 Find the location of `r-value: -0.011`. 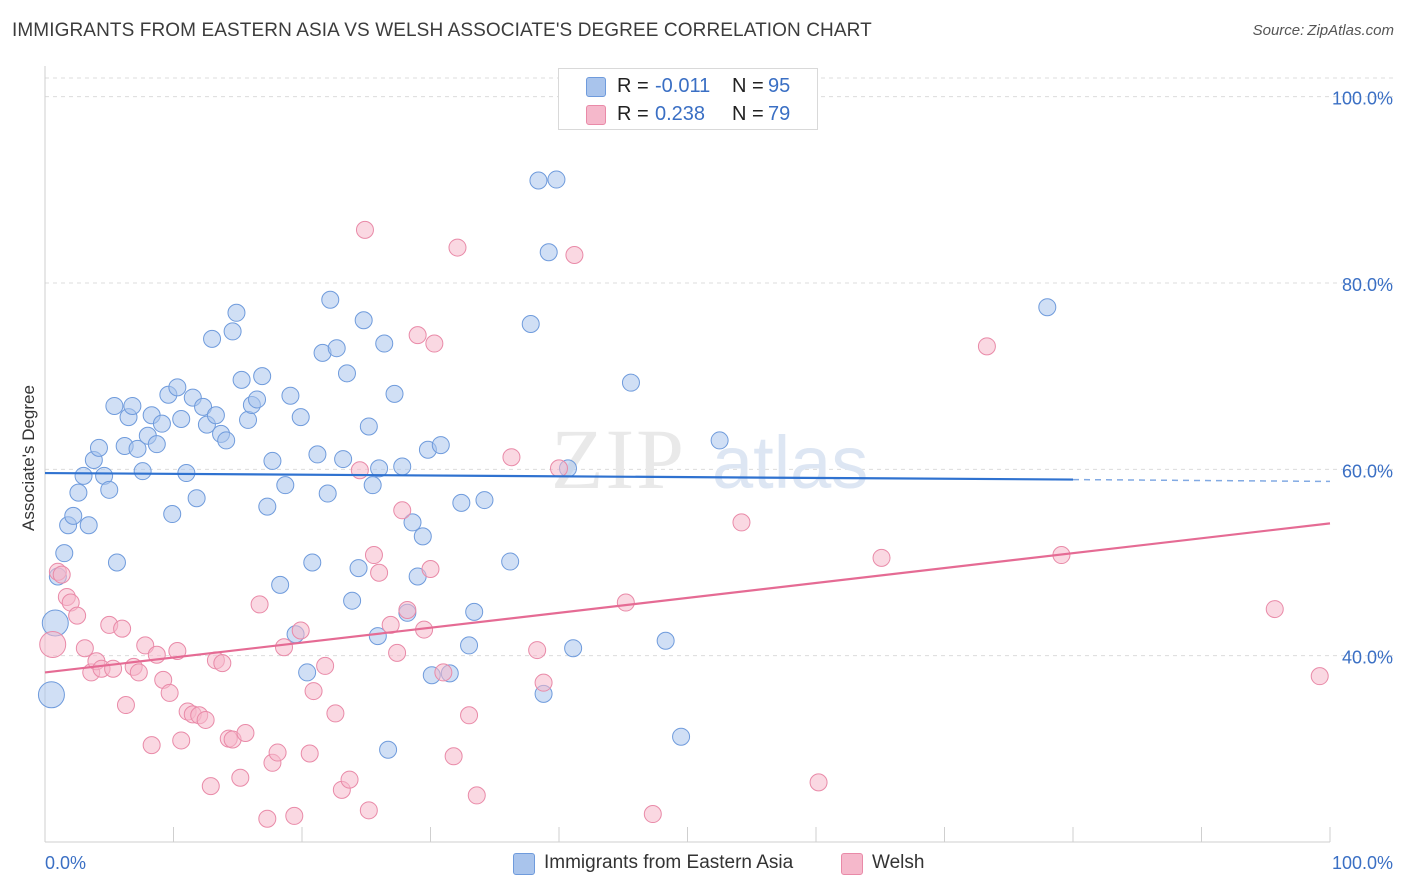

r-value: -0.011 is located at coordinates (683, 86).